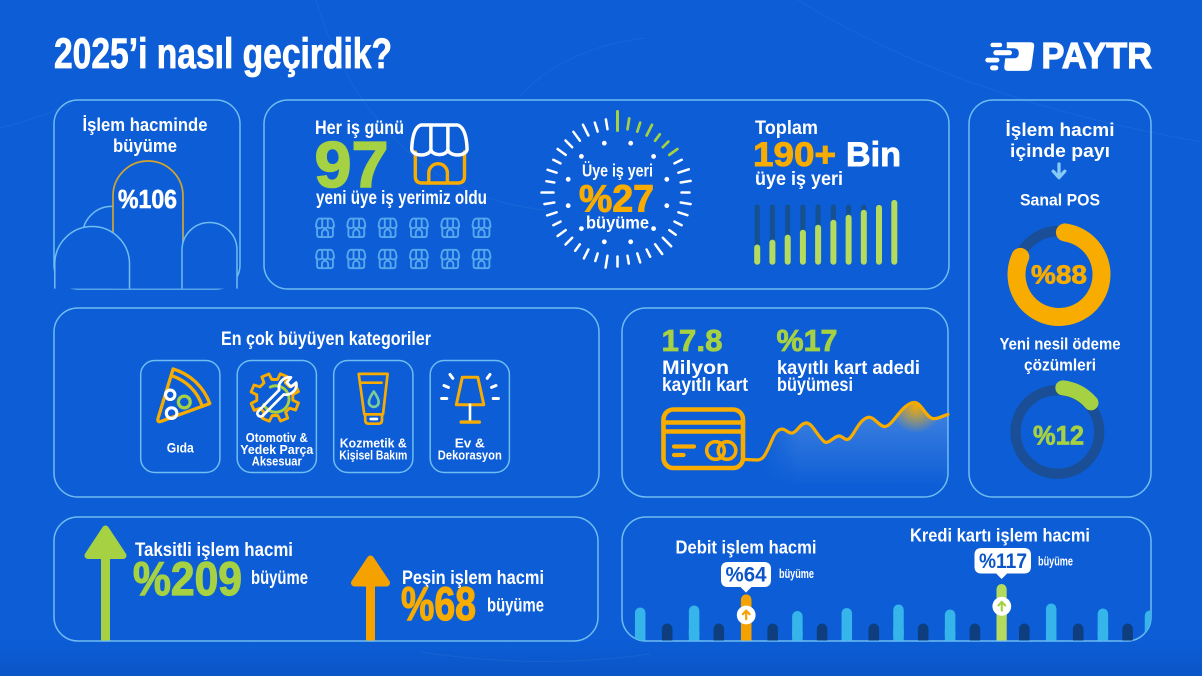 This screenshot has width=1202, height=676. I want to click on svg-text: %88, so click(1059, 276).